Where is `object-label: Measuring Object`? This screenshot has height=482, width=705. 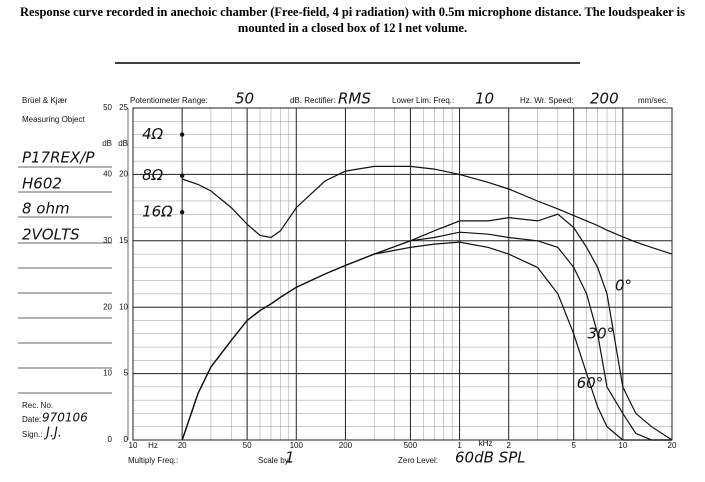
object-label: Measuring Object is located at coordinates (53, 119).